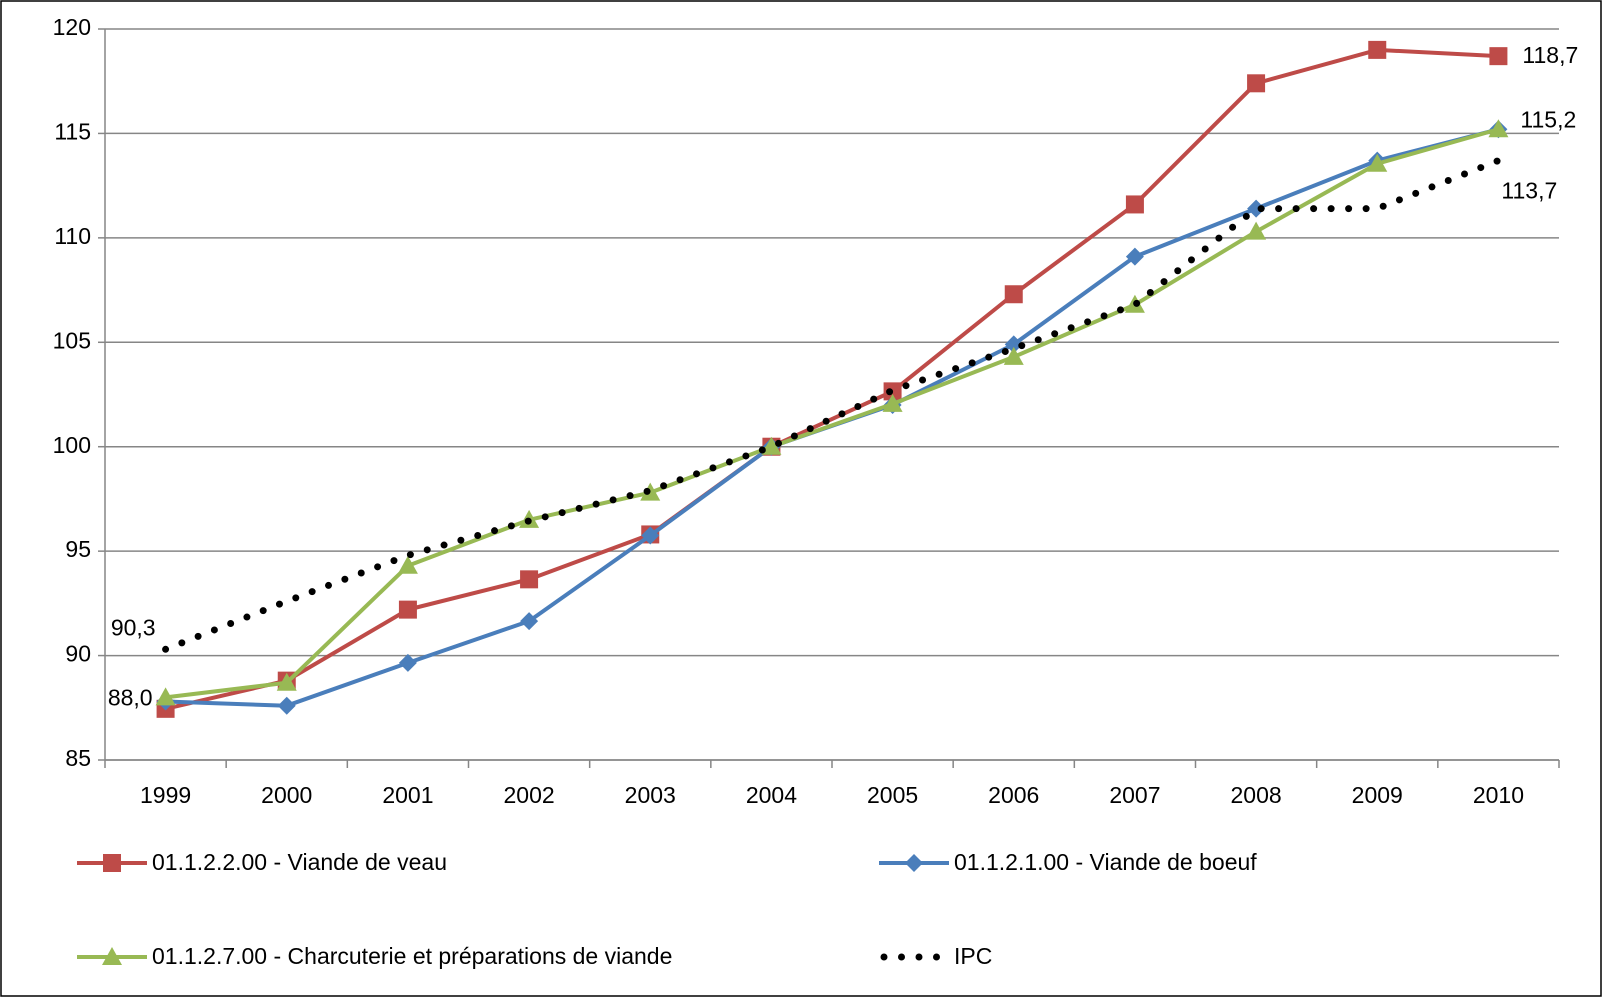 This screenshot has width=1603, height=997. What do you see at coordinates (72, 132) in the screenshot?
I see `y-tick-label: 115` at bounding box center [72, 132].